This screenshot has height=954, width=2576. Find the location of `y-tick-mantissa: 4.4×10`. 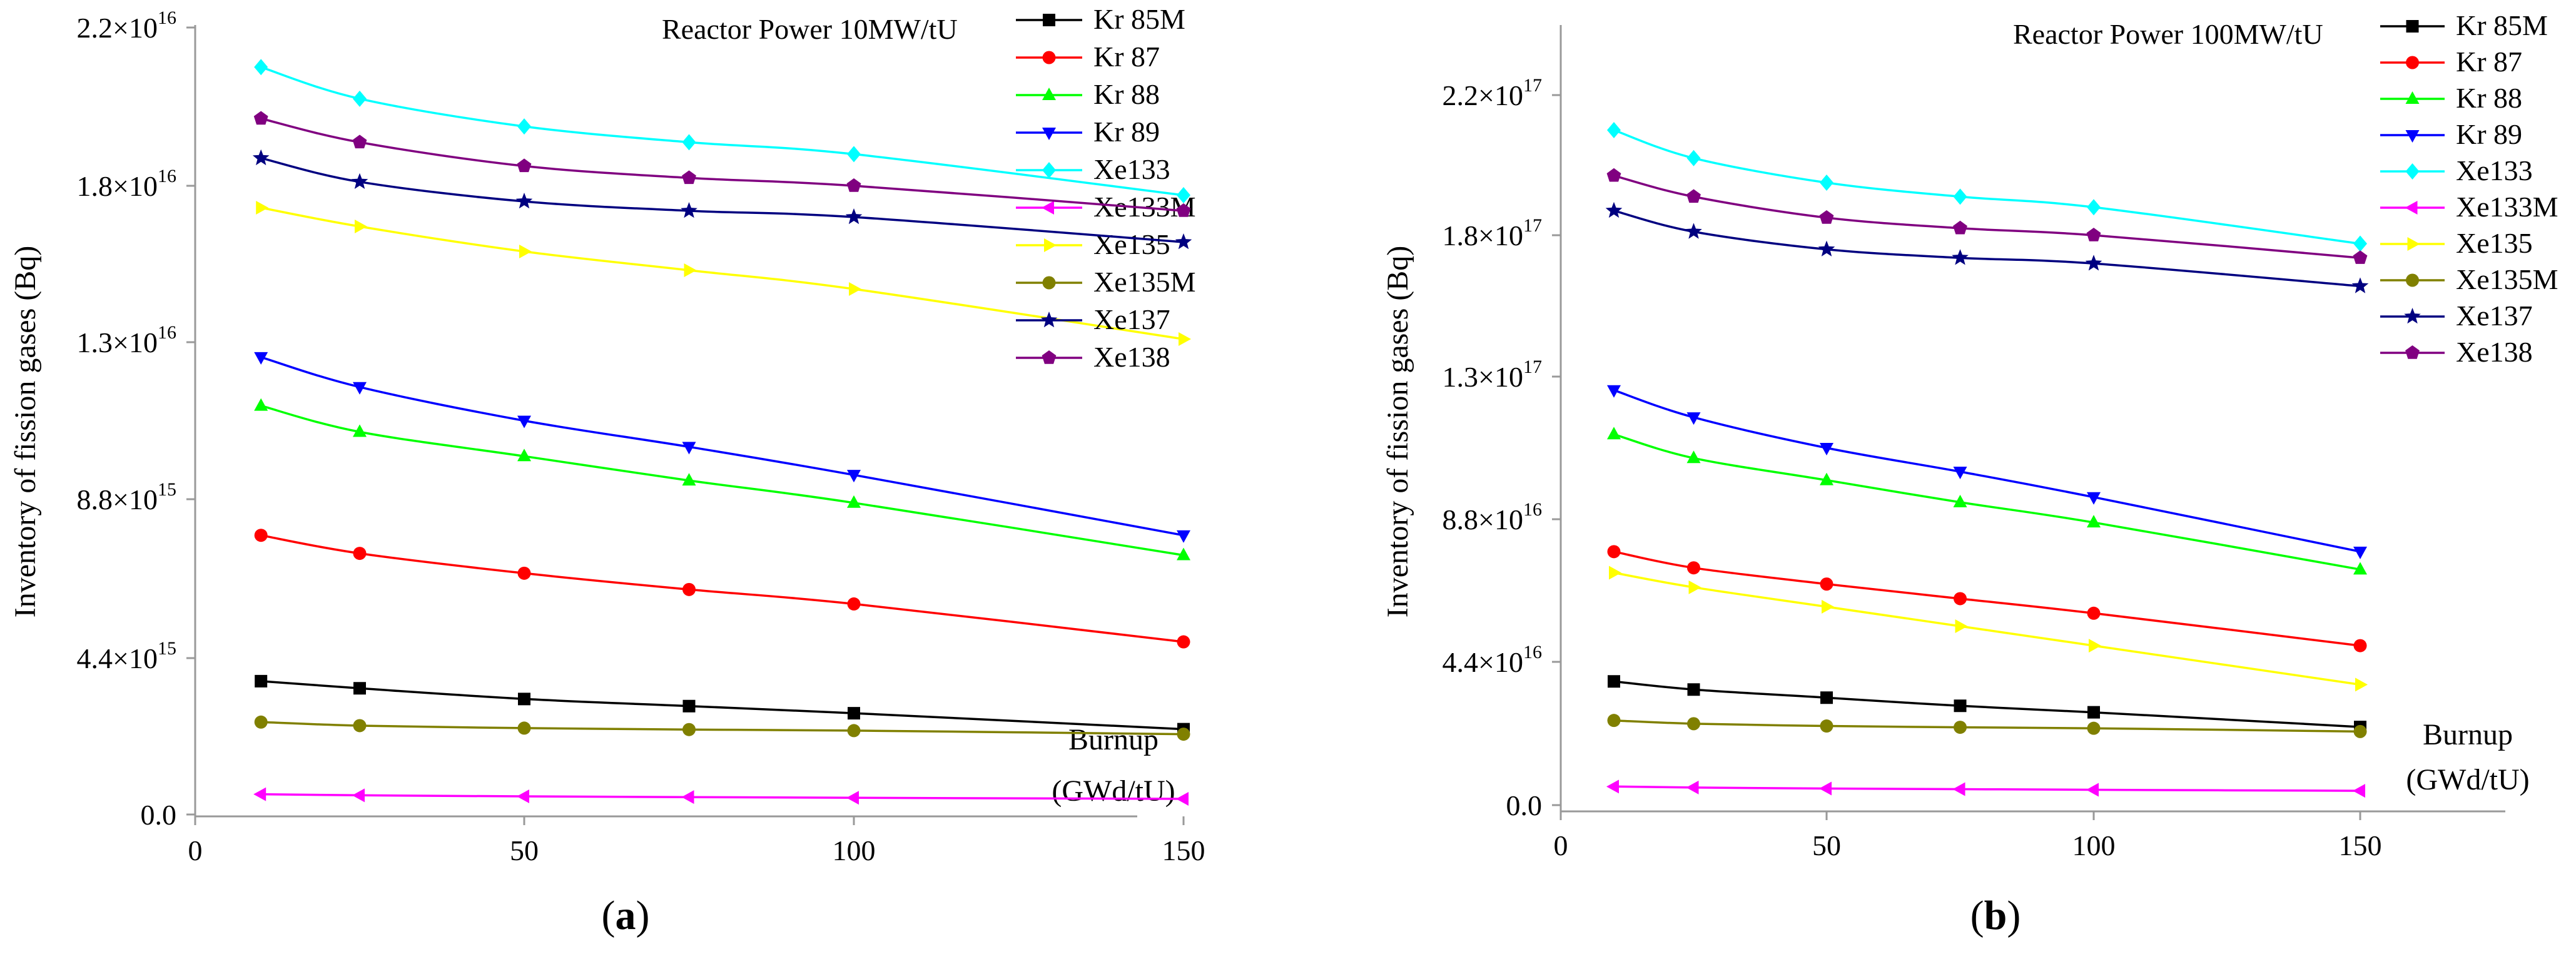

y-tick-mantissa: 4.4×10 is located at coordinates (1483, 662).